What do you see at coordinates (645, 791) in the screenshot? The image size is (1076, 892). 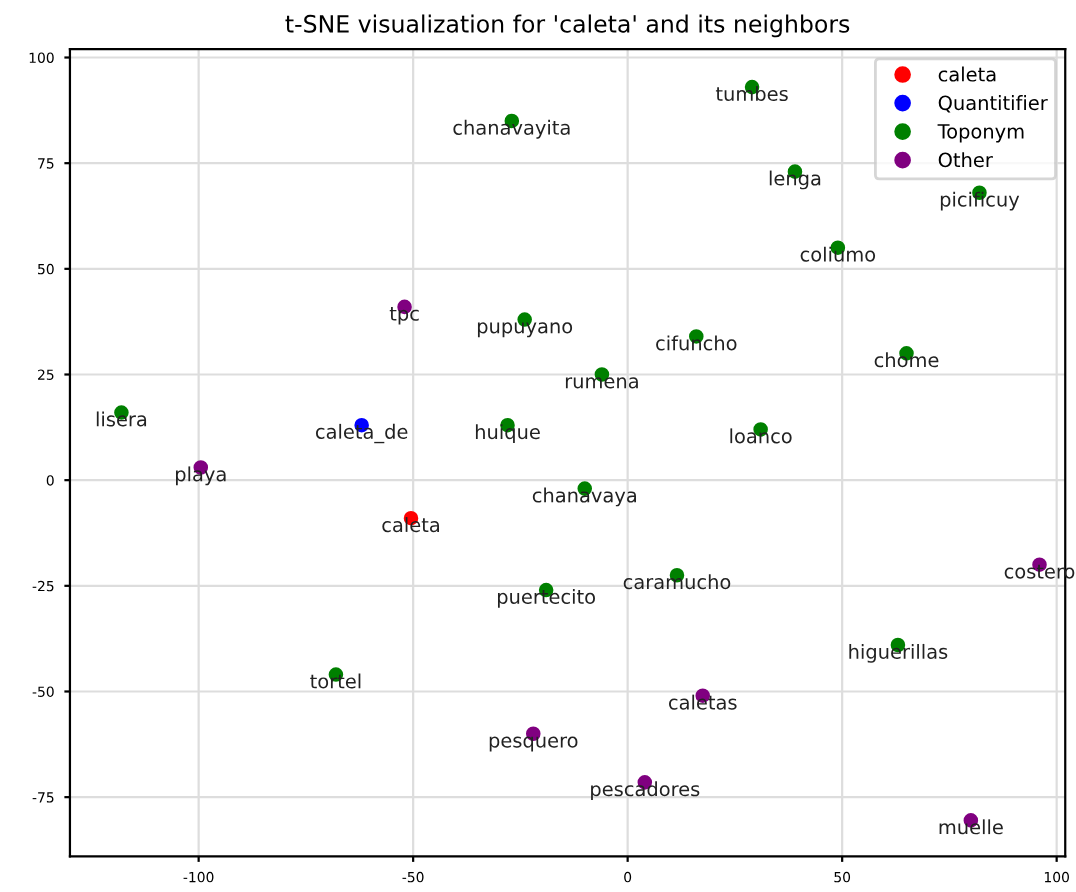 I see `annotation: pescadores` at bounding box center [645, 791].